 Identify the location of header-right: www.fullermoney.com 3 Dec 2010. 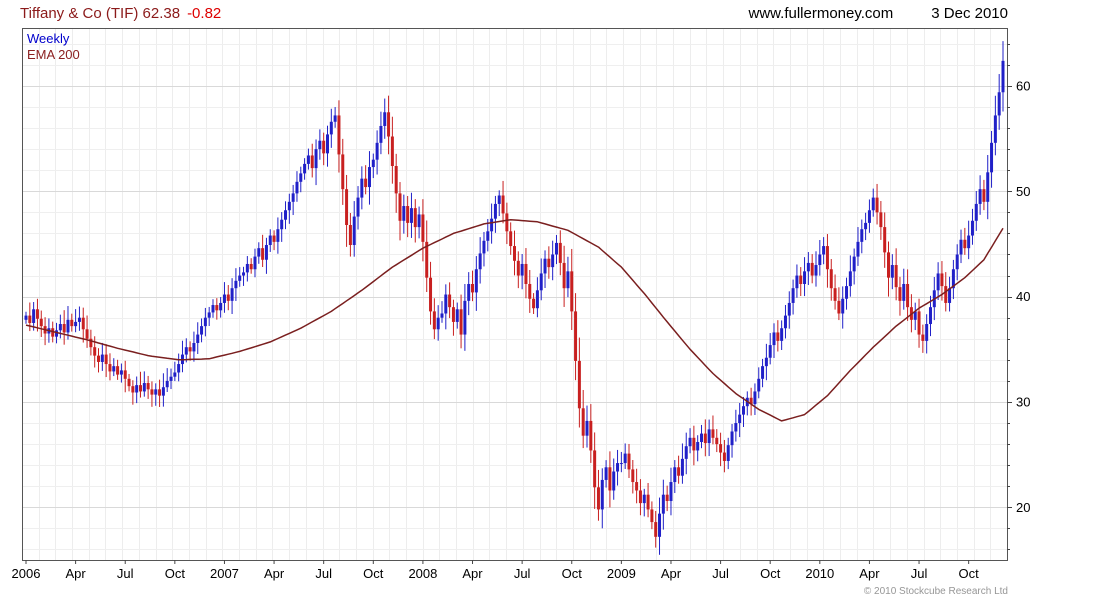
(879, 13).